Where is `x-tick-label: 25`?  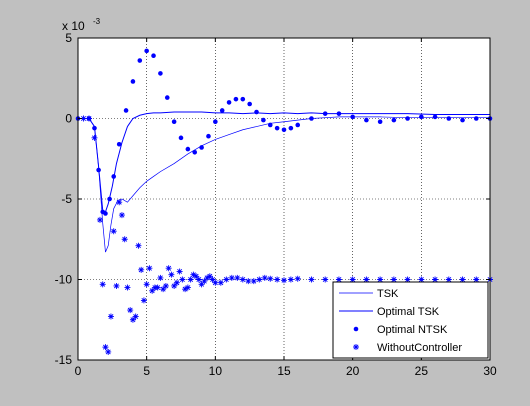 x-tick-label: 25 is located at coordinates (422, 371).